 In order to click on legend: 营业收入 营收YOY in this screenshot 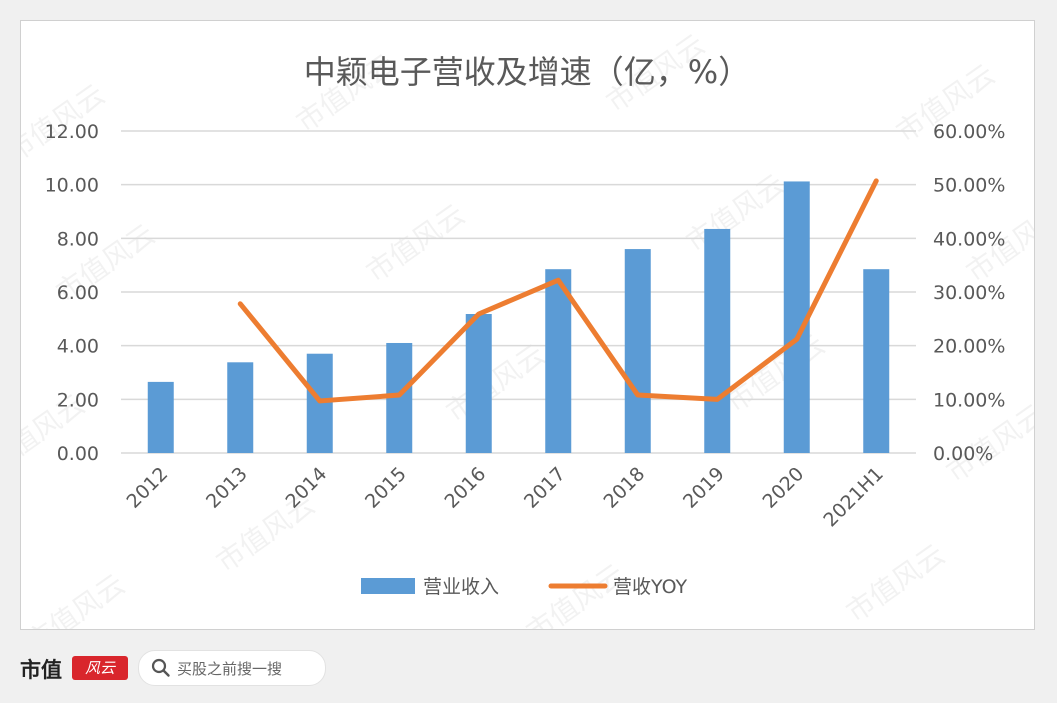, I will do `click(524, 587)`.